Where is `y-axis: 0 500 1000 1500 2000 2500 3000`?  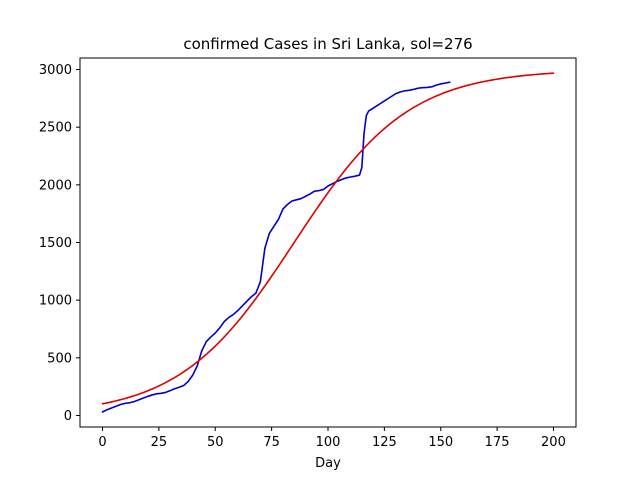 y-axis: 0 500 1000 1500 2000 2500 3000 is located at coordinates (59, 243).